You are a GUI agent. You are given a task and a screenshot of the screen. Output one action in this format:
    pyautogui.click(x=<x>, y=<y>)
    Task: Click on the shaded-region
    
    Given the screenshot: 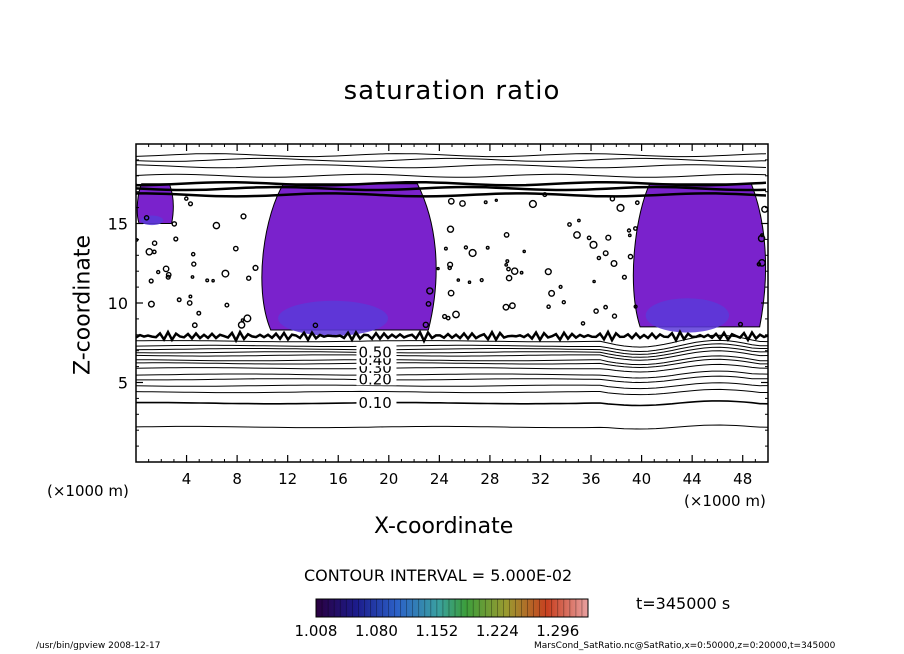 What is the action you would take?
    pyautogui.click(x=349, y=257)
    